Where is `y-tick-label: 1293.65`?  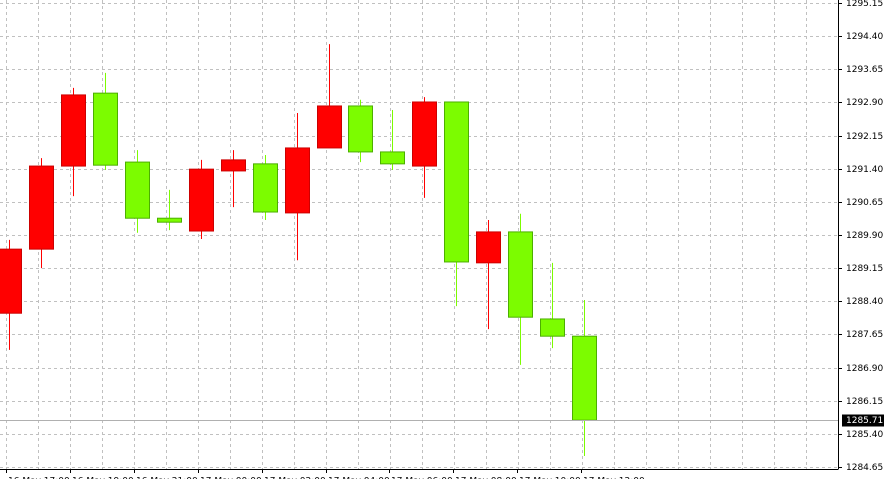 y-tick-label: 1293.65 is located at coordinates (864, 70).